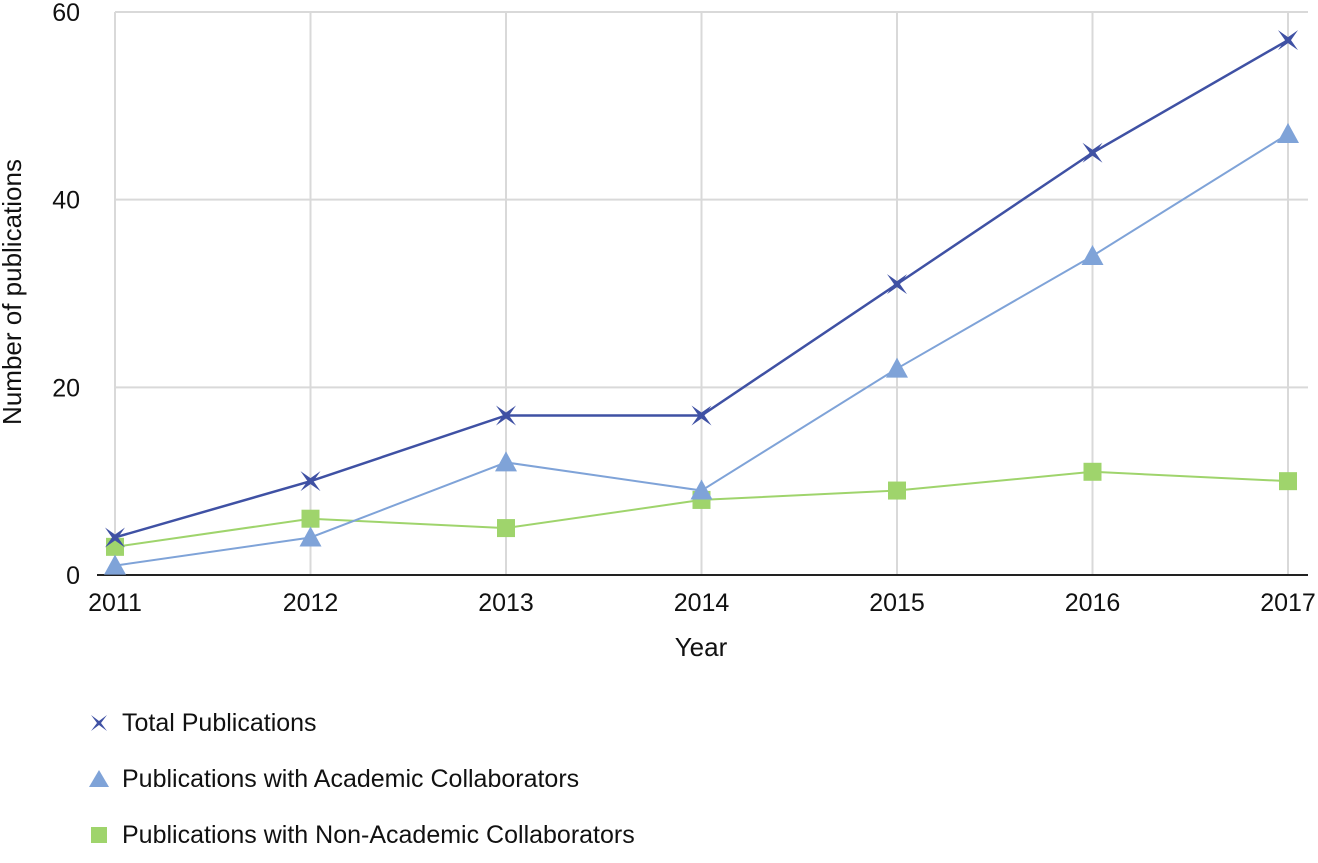  I want to click on x-tick-labels: 2011 2012 2013 2014 2015 2016 2017, so click(702, 603).